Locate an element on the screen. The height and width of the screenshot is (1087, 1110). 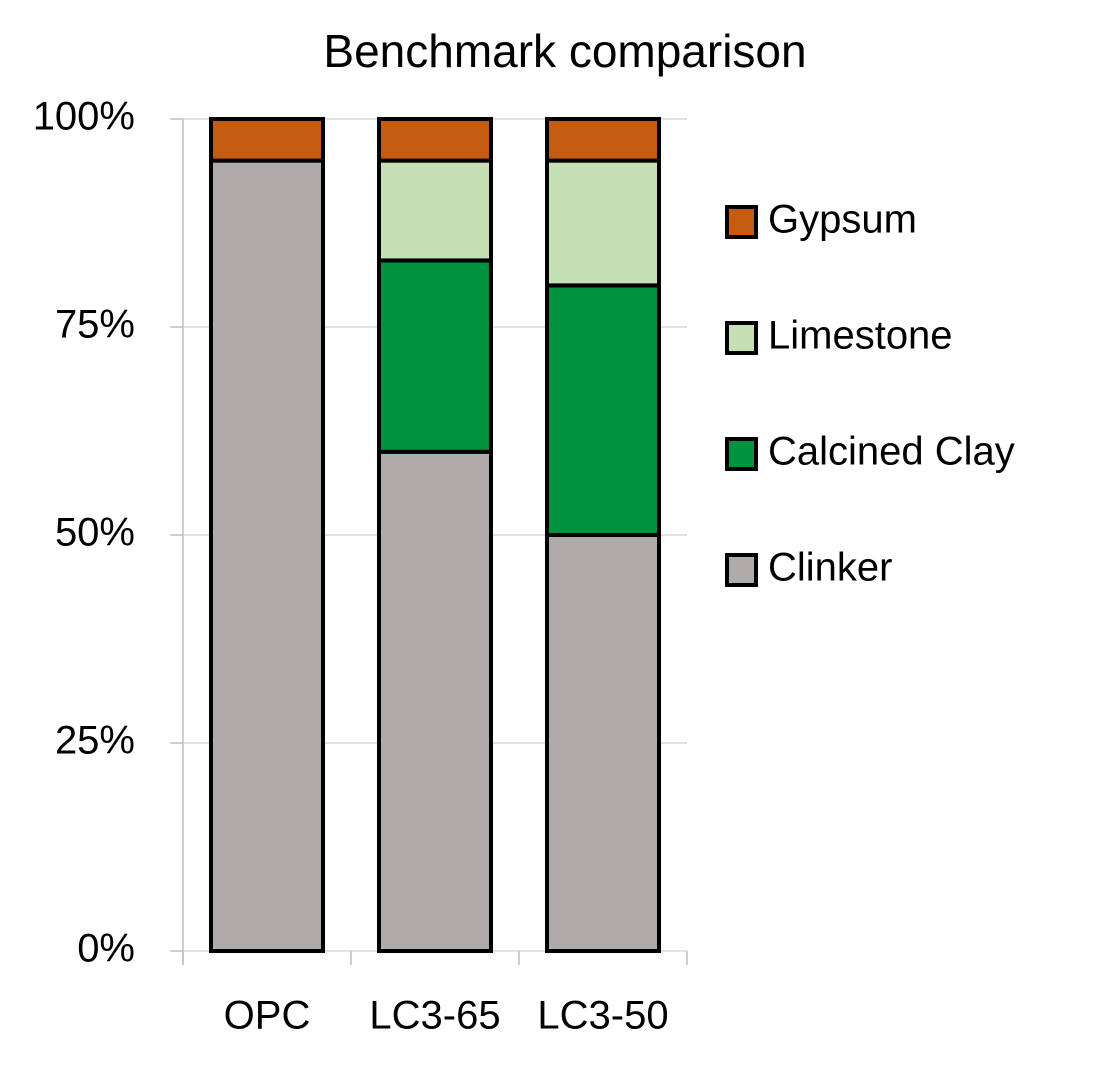
legend-label: Calcined Clay is located at coordinates (891, 452).